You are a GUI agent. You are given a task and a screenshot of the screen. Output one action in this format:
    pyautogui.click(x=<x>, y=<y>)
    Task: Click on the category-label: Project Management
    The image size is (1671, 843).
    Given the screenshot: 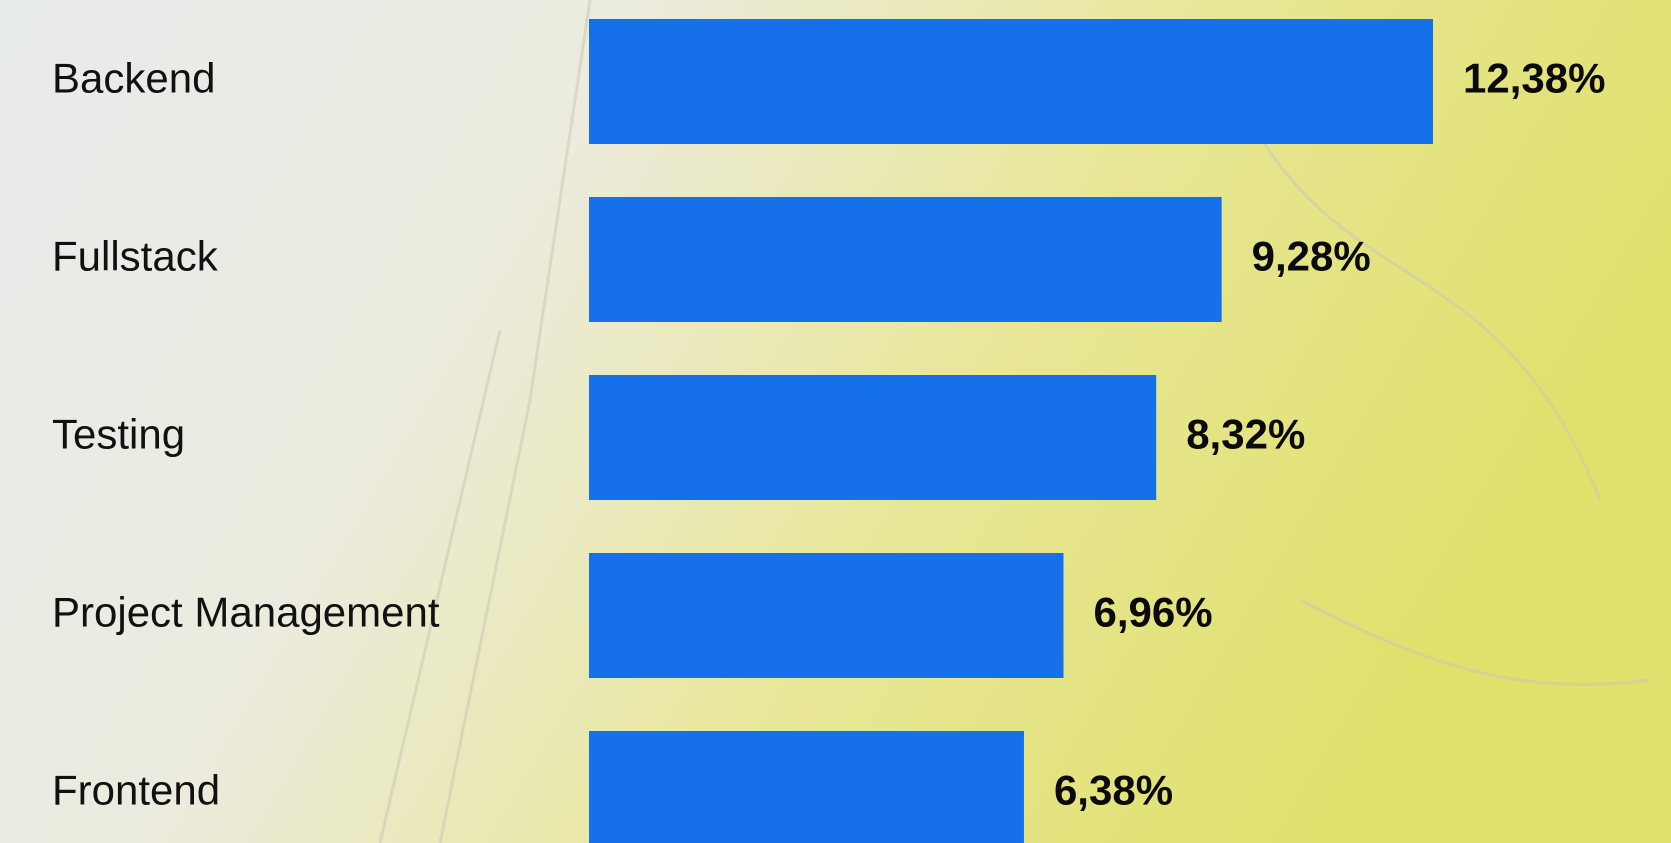 What is the action you would take?
    pyautogui.click(x=246, y=612)
    